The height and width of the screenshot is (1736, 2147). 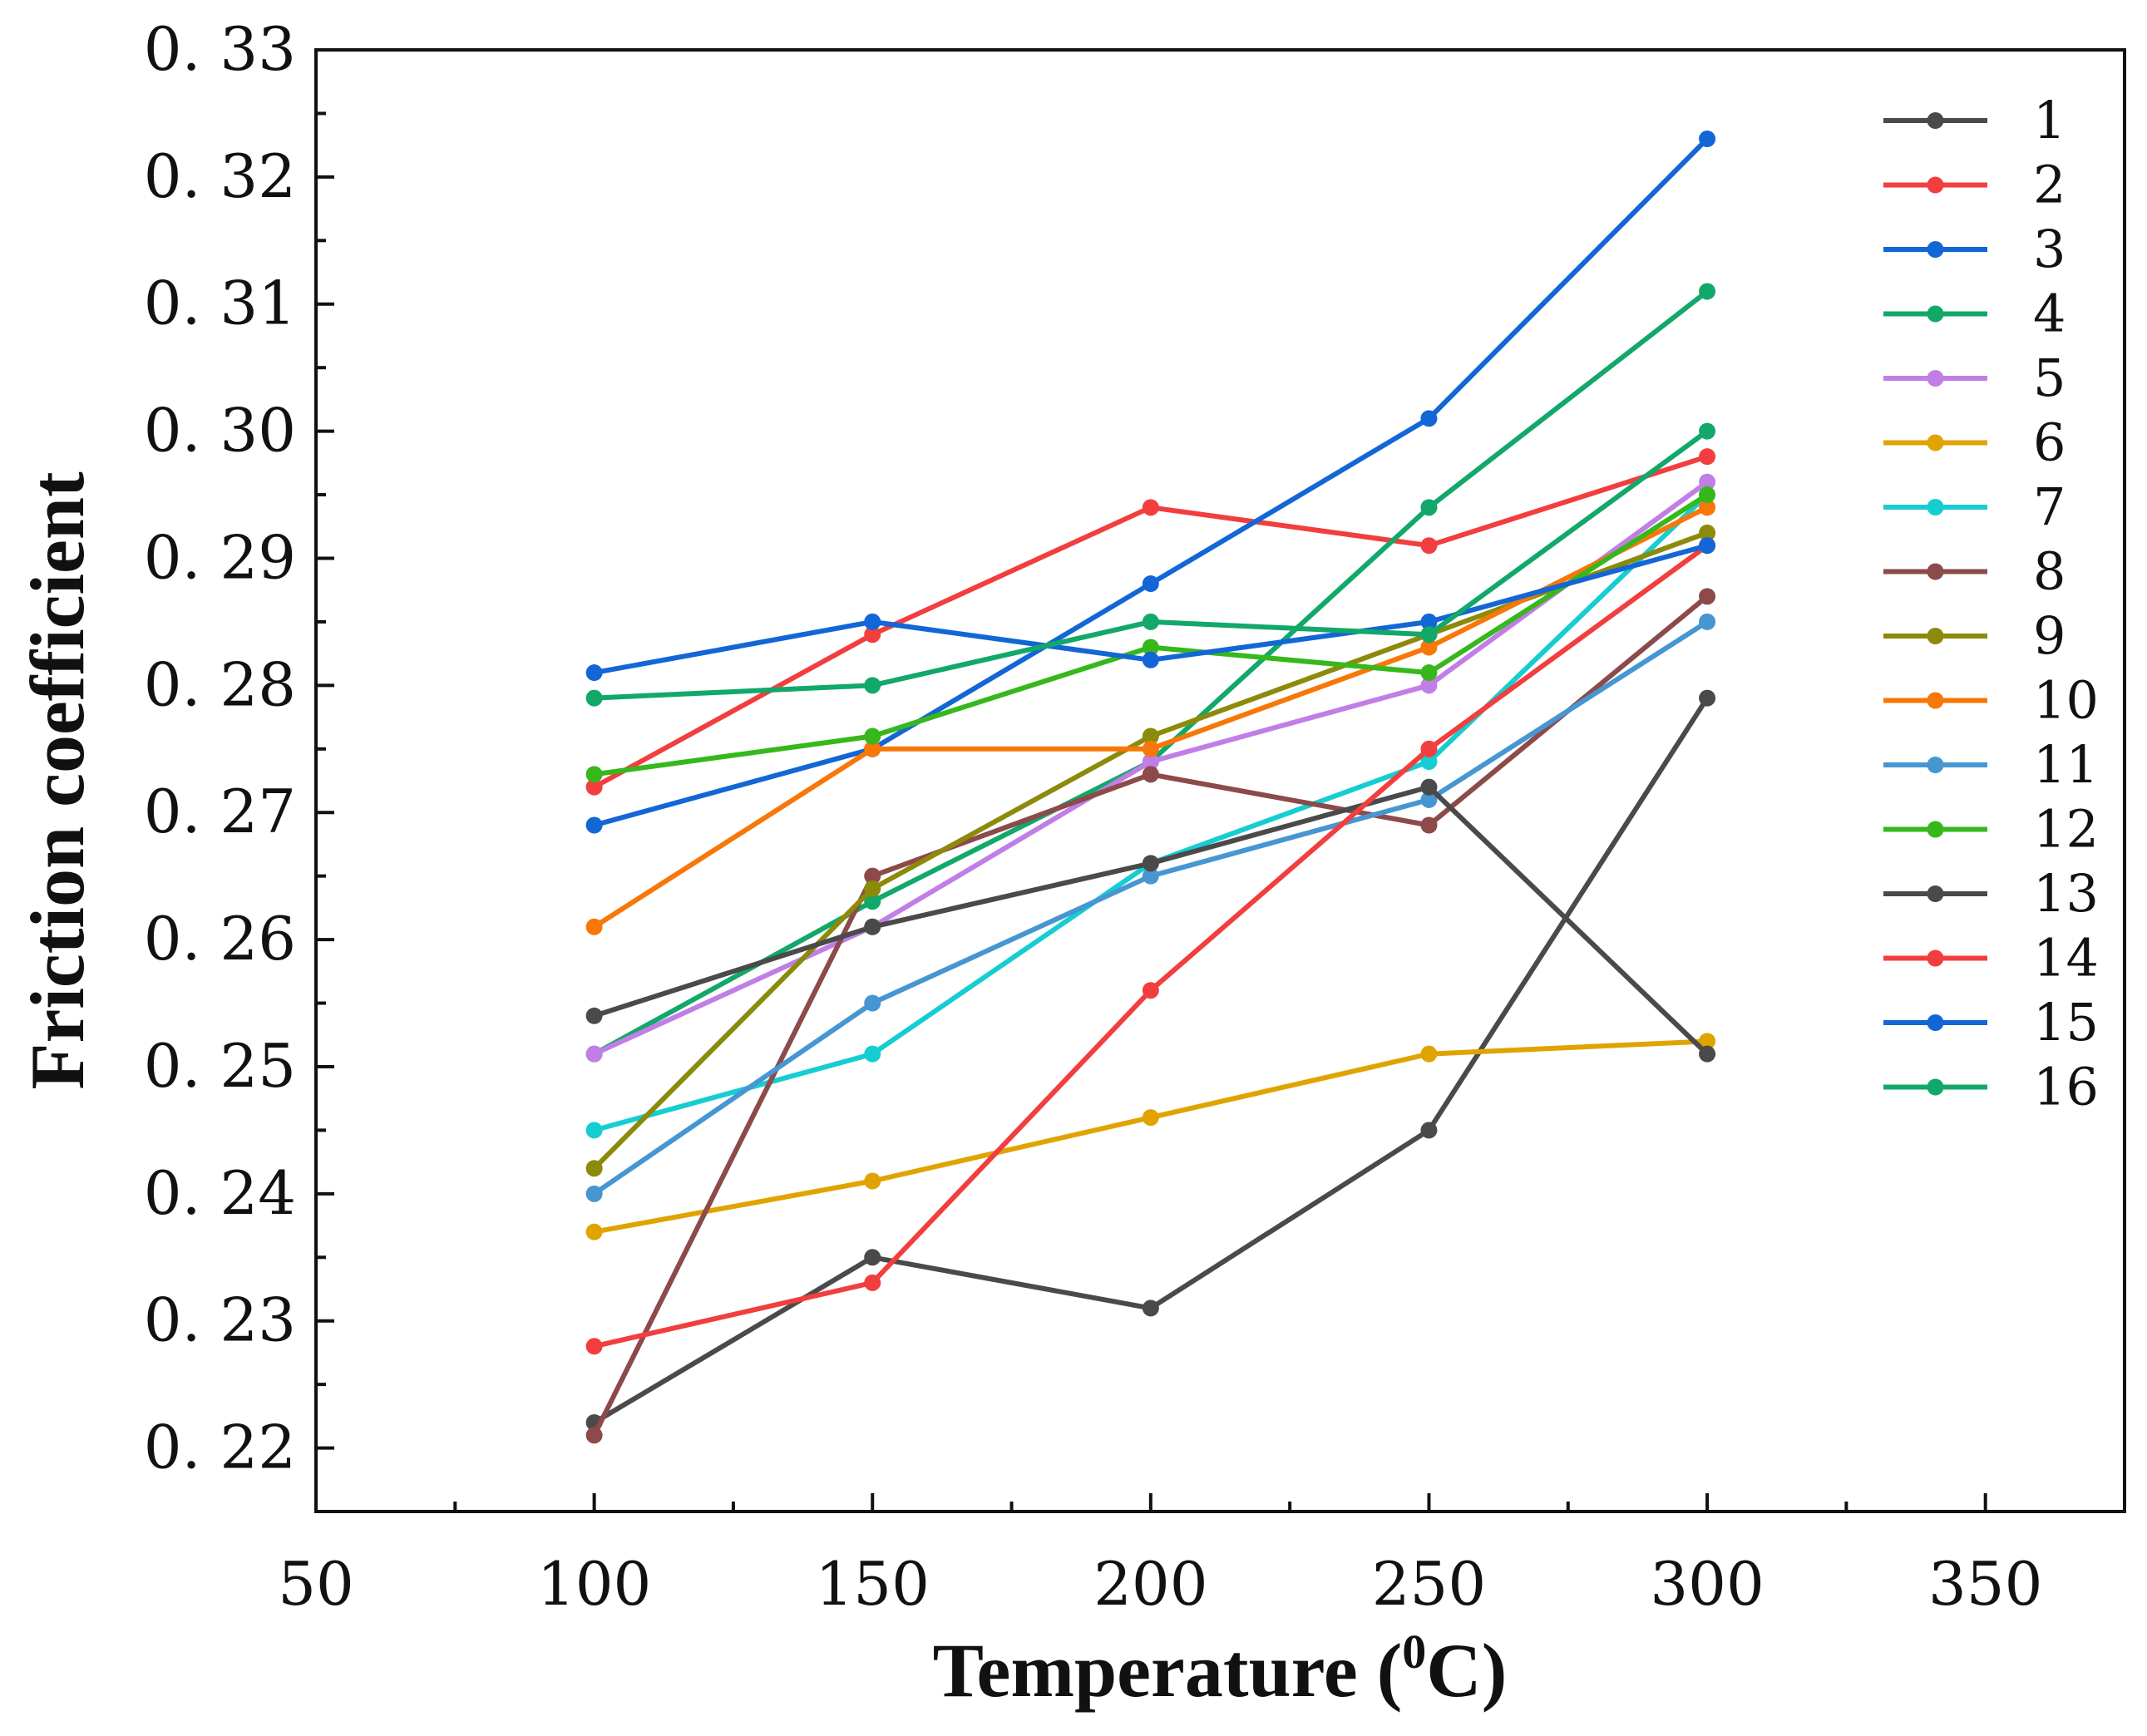 What do you see at coordinates (2066, 1087) in the screenshot?
I see `legend-label-16: 16` at bounding box center [2066, 1087].